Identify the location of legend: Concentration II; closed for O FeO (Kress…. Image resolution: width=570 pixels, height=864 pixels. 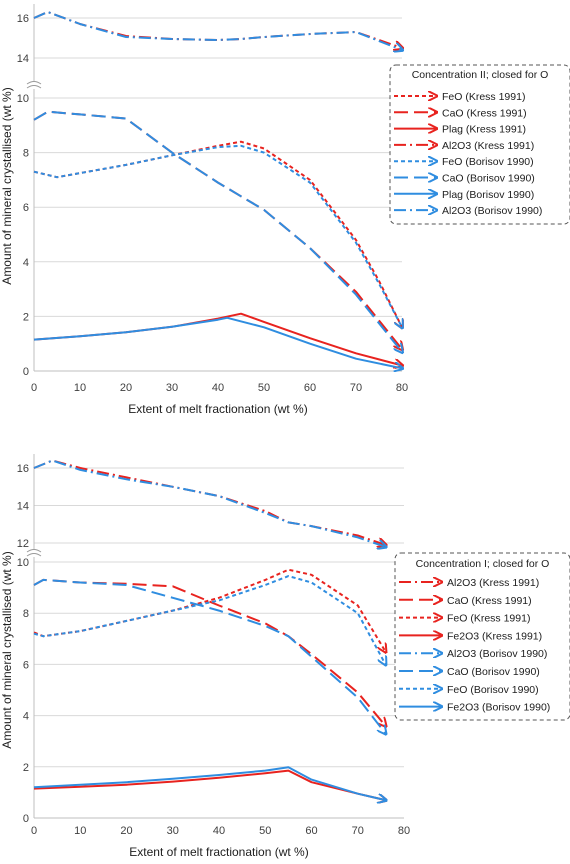
(479, 144).